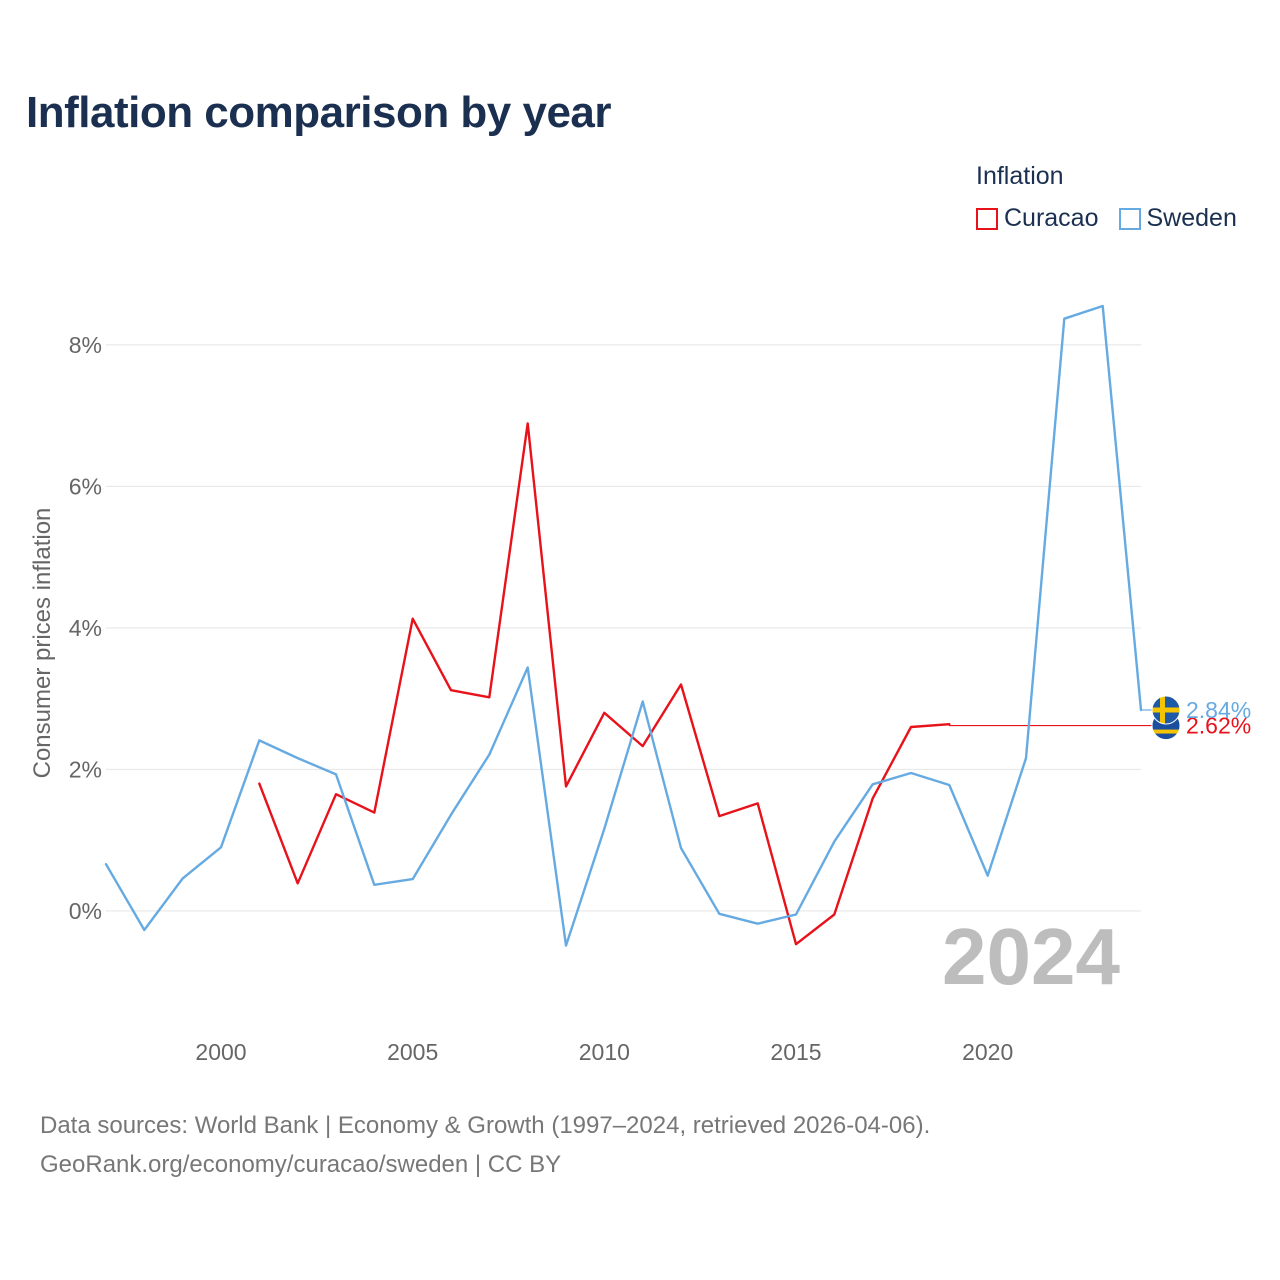 This screenshot has height=1280, width=1280. I want to click on y-tick-label: 2%, so click(85, 769).